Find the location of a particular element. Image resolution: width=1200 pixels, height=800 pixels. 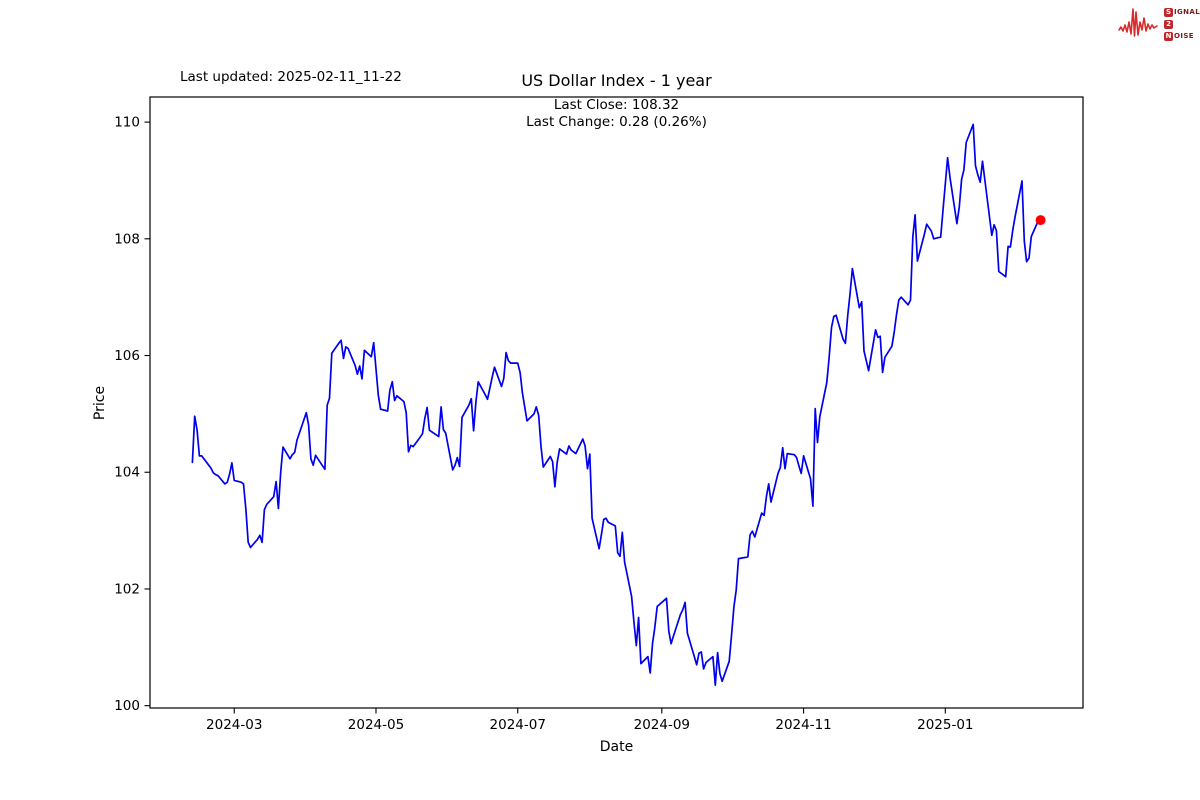

x-tick-label: 2024-09 is located at coordinates (662, 725).